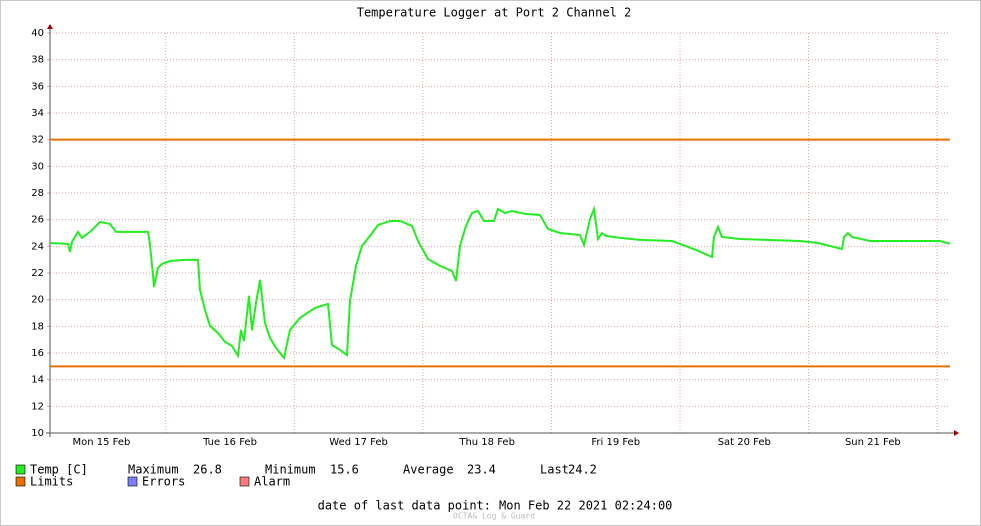  I want to click on y-tick-label: 20, so click(37, 300).